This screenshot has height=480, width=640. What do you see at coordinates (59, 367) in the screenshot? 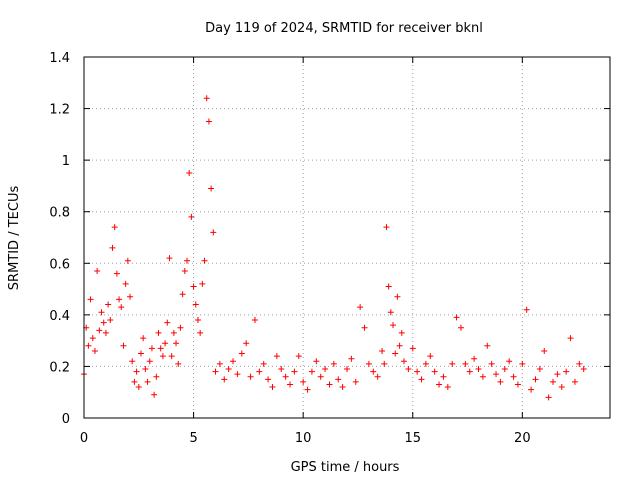
I see `y-tick-label: 0.2` at bounding box center [59, 367].